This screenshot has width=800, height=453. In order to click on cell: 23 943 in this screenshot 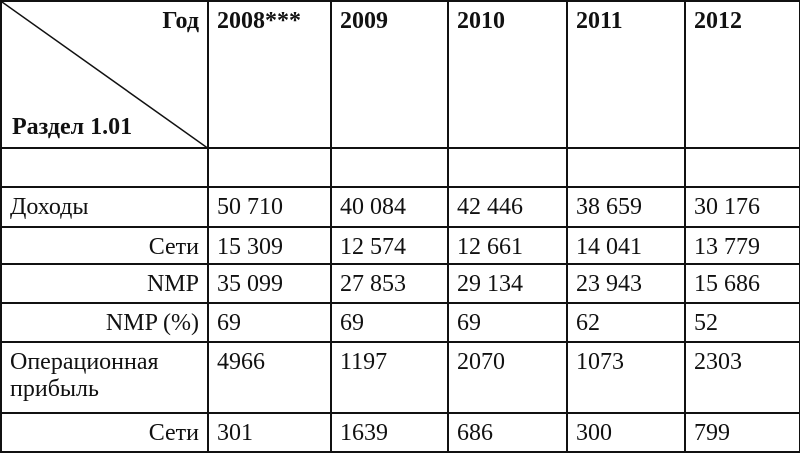, I will do `click(626, 283)`.